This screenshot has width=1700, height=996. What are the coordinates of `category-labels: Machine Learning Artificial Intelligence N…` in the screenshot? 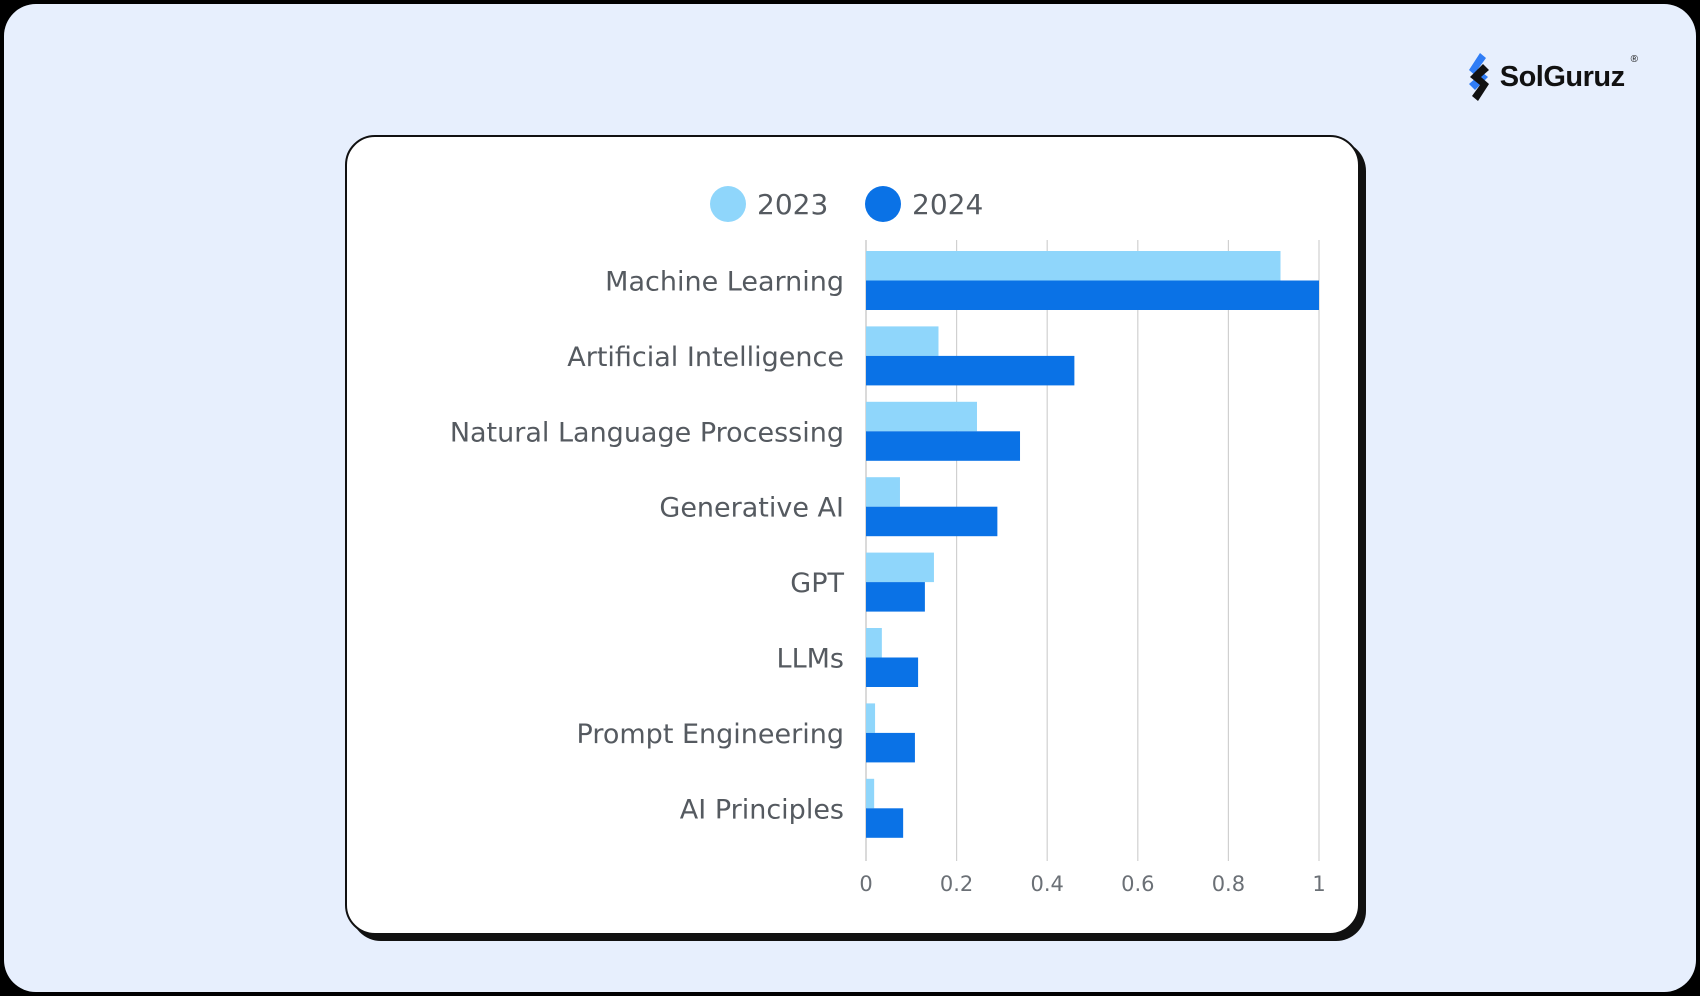 It's located at (647, 546).